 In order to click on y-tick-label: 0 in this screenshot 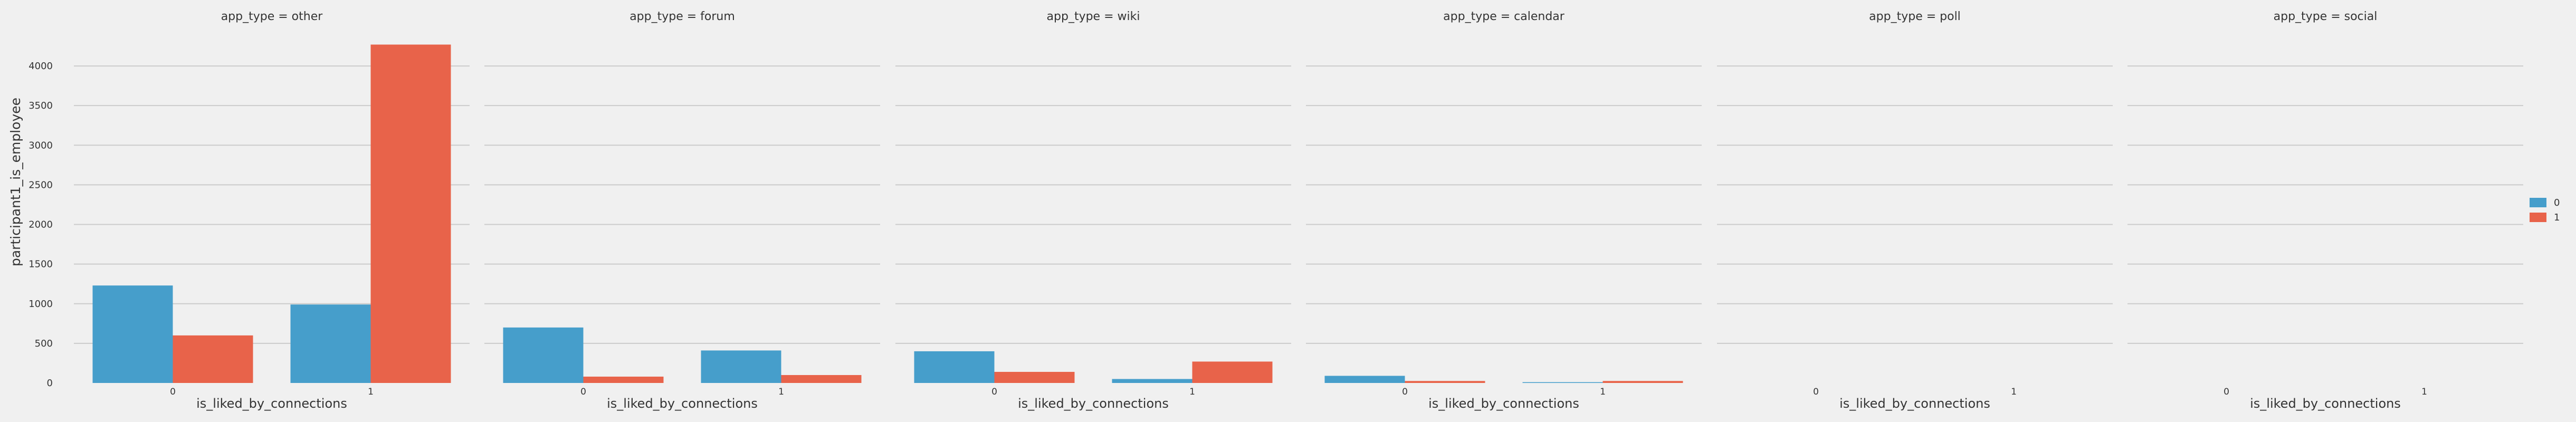, I will do `click(50, 383)`.